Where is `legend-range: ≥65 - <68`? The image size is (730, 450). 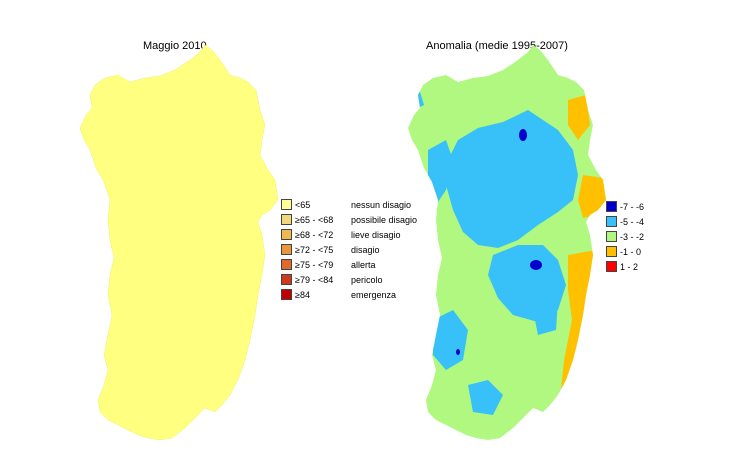
legend-range: ≥65 - <68 is located at coordinates (314, 219).